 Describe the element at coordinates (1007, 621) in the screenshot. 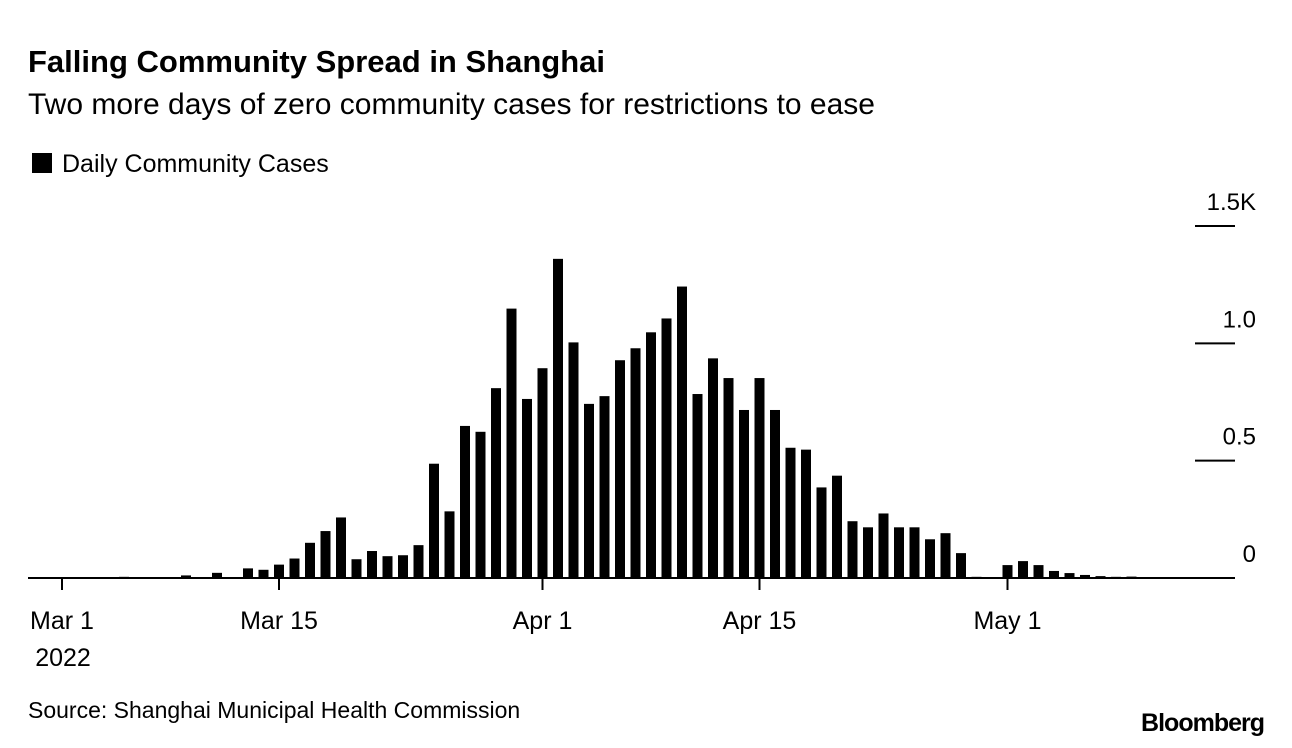

I see `x-tick-label: May 1` at that location.